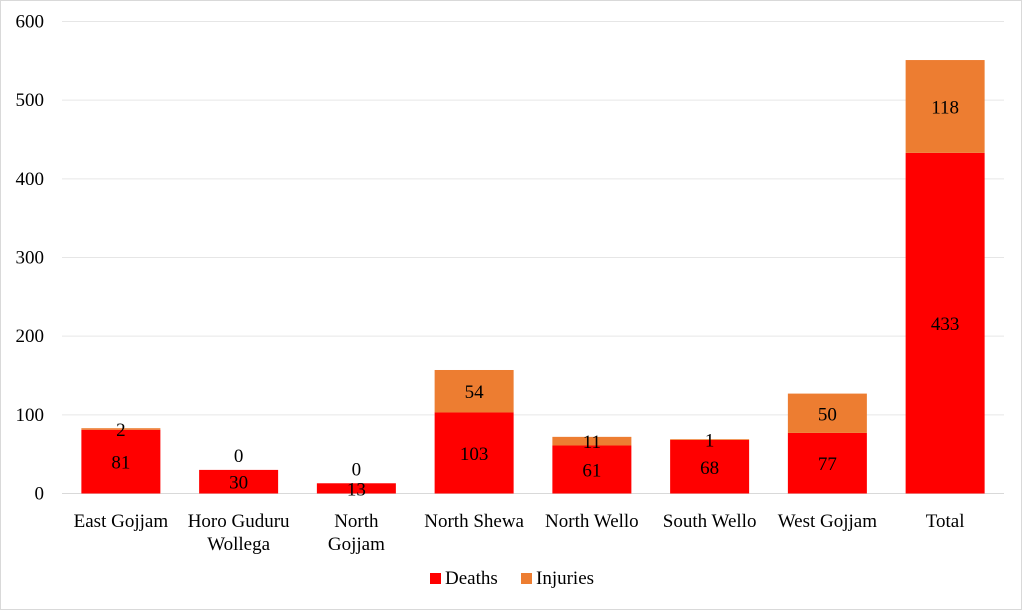 This screenshot has width=1024, height=612. Describe the element at coordinates (30, 179) in the screenshot. I see `y-tick-label: 400` at that location.